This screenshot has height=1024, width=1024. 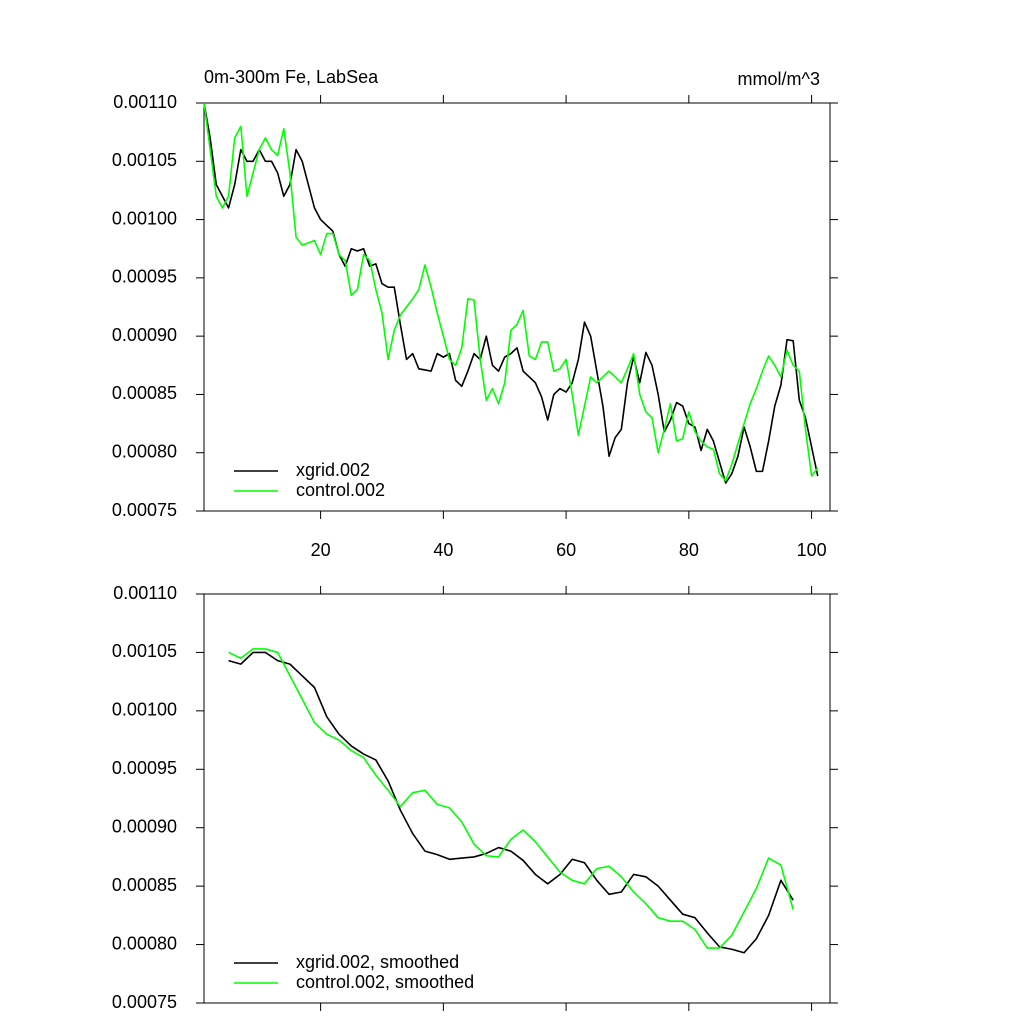 I want to click on legend-label: xgrid.002, so click(x=333, y=470).